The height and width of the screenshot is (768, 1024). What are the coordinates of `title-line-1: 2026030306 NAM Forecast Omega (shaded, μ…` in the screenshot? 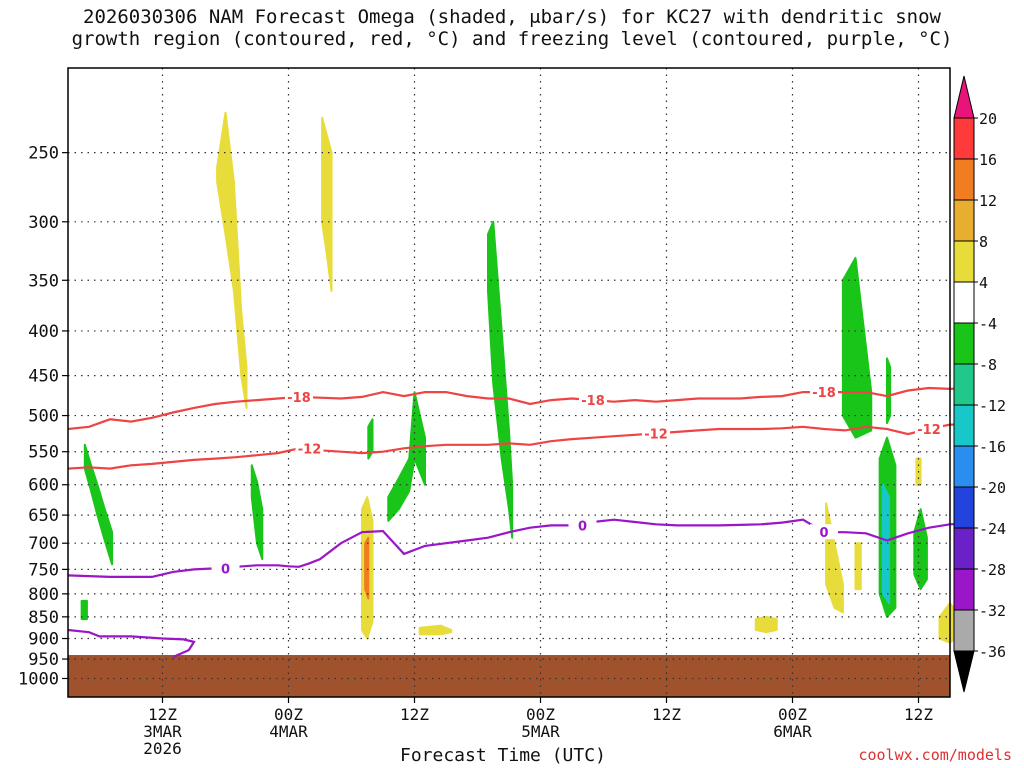 It's located at (512, 17).